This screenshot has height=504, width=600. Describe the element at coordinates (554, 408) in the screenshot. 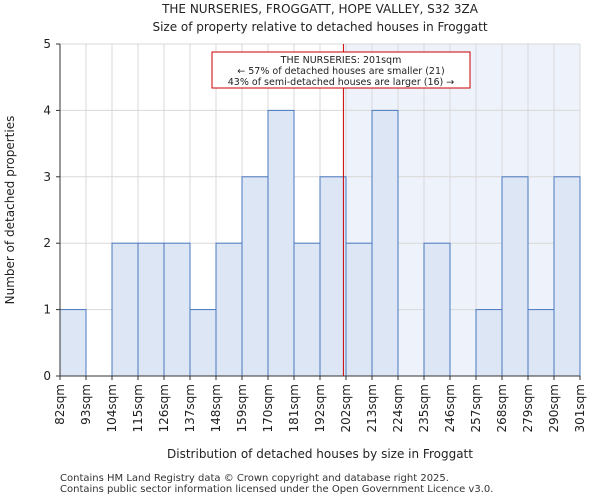

I see `x-tick-label: 290sqm` at that location.